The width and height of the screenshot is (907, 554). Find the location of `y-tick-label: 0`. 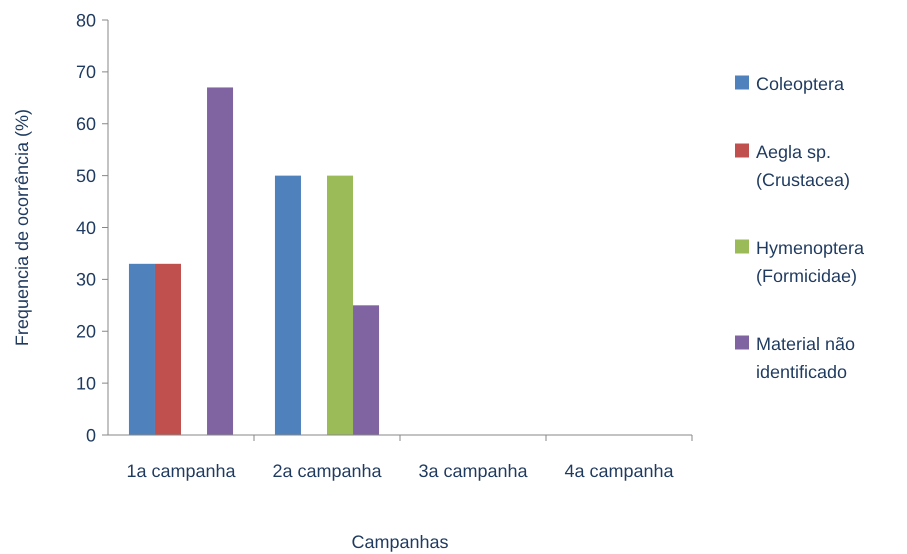

y-tick-label: 0 is located at coordinates (91, 435).